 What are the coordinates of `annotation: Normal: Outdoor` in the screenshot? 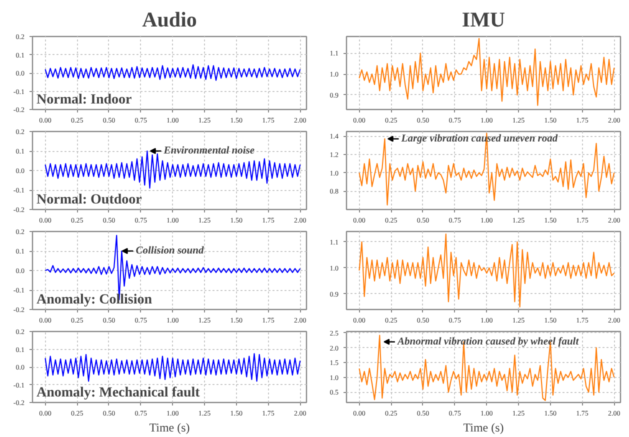 It's located at (89, 200).